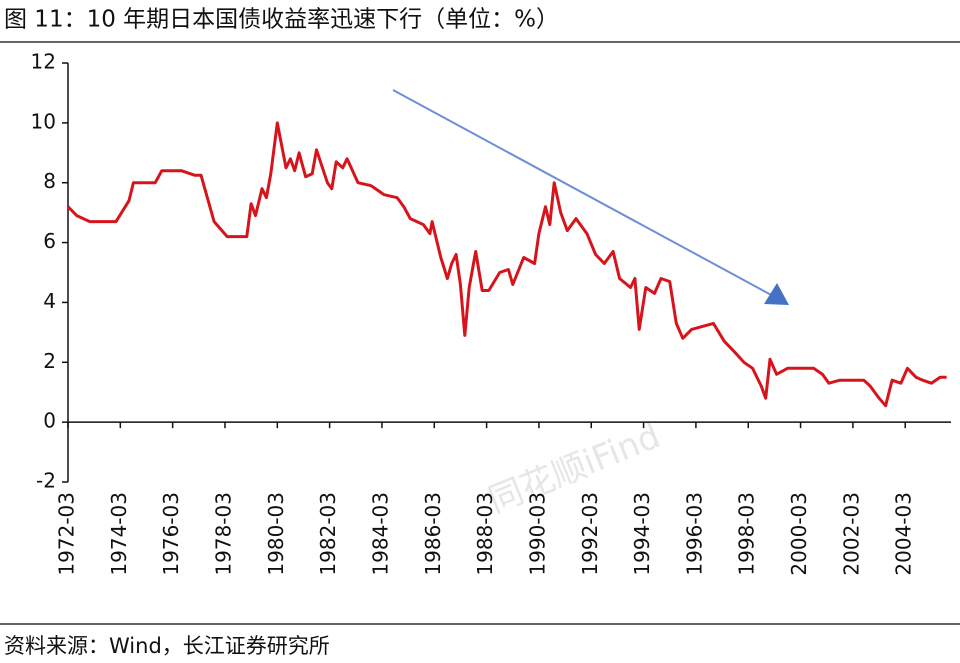  Describe the element at coordinates (49, 361) in the screenshot. I see `y-tick-label: 2` at that location.